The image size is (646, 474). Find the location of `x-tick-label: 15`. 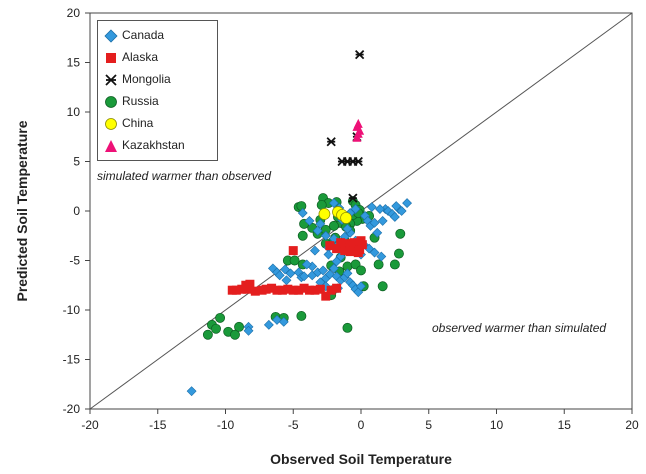

x-tick-label: 15 is located at coordinates (565, 425).